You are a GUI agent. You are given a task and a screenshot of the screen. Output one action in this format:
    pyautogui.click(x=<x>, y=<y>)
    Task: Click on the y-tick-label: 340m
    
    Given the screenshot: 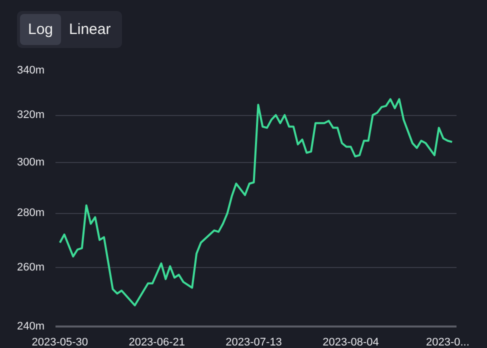 What is the action you would take?
    pyautogui.click(x=30, y=70)
    